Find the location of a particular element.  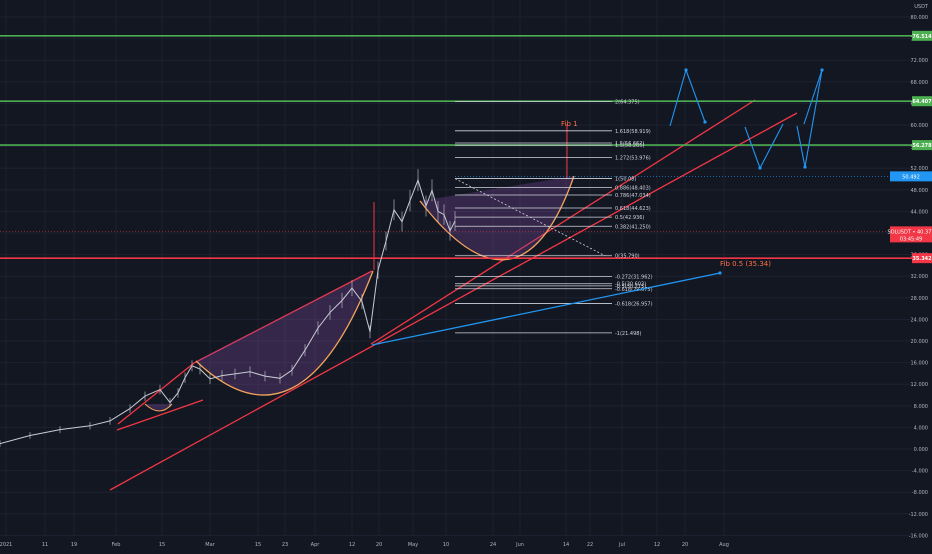

fib-diagonal is located at coordinates (530, 217).